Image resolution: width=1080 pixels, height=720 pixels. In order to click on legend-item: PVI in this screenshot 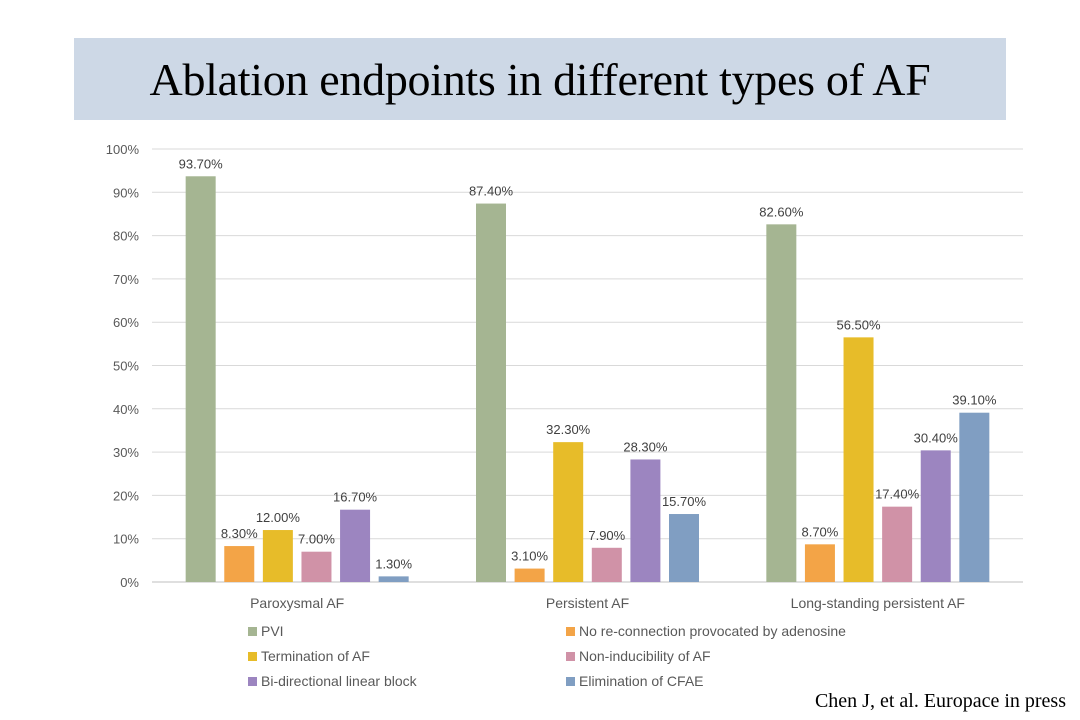, I will do `click(266, 631)`.